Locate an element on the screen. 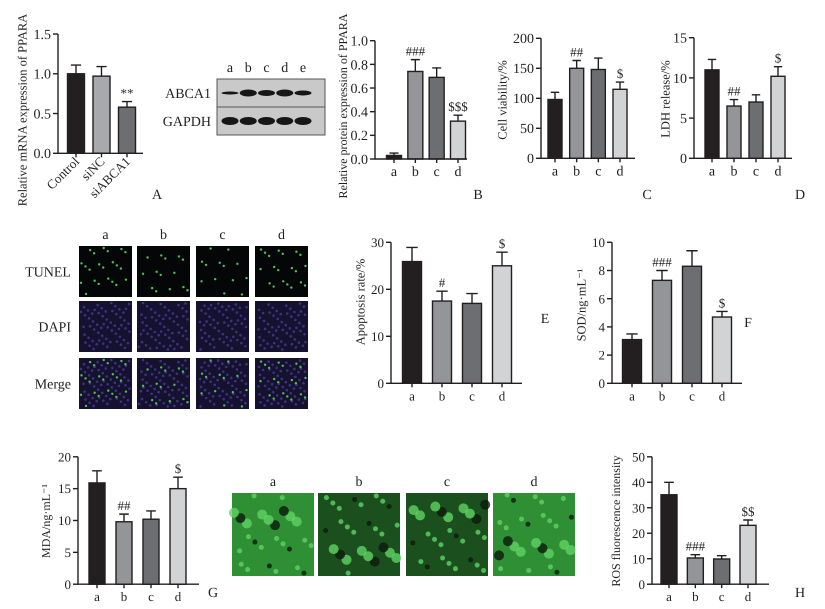 The image size is (825, 609). y-axis-title: Relative mRNA expression of PPARA is located at coordinates (22, 110).